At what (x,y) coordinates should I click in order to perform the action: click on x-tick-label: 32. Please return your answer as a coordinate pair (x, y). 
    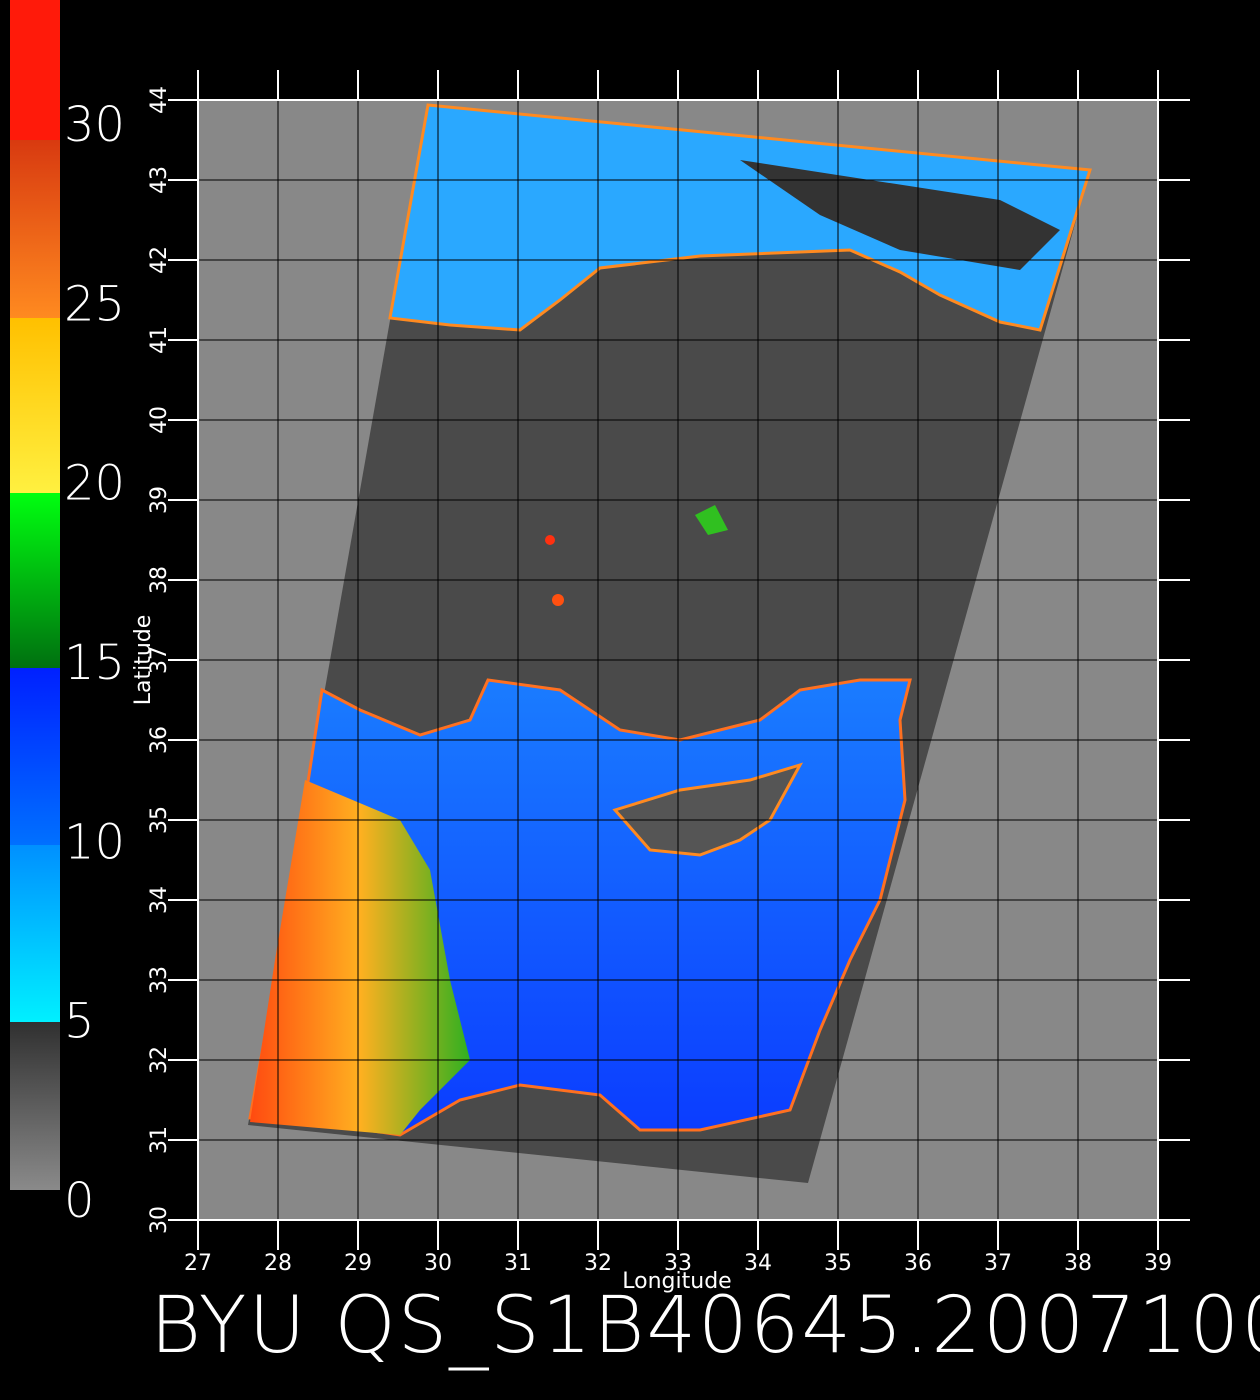
    Looking at the image, I should click on (598, 1263).